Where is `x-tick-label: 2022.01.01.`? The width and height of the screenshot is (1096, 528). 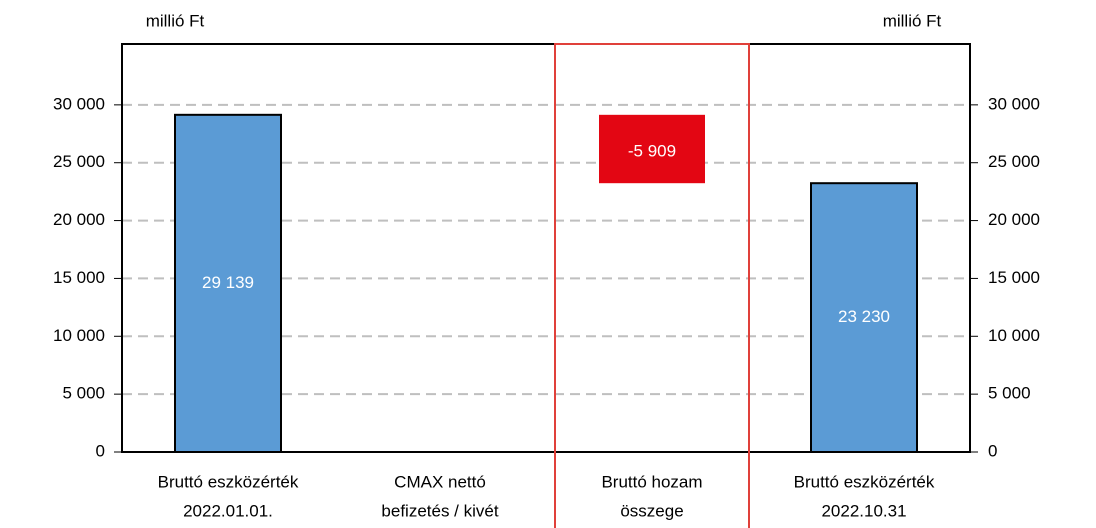
x-tick-label: 2022.01.01. is located at coordinates (228, 510).